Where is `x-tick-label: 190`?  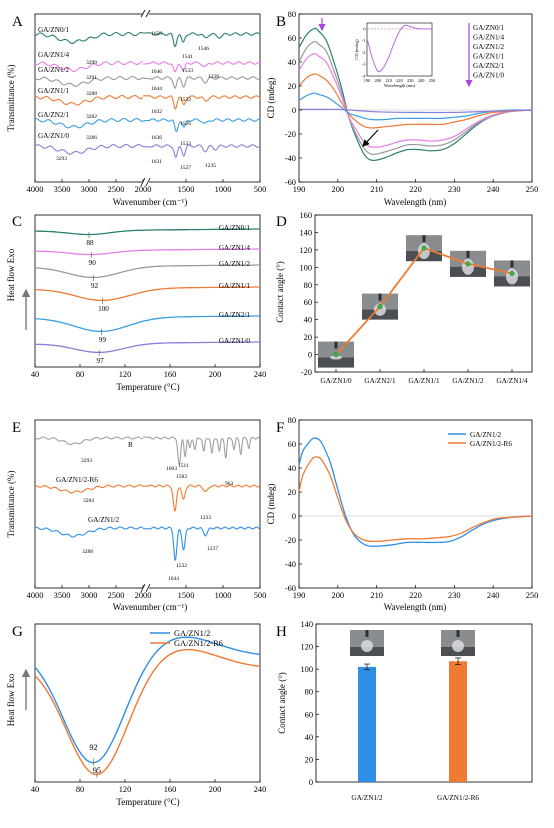 x-tick-label: 190 is located at coordinates (299, 189).